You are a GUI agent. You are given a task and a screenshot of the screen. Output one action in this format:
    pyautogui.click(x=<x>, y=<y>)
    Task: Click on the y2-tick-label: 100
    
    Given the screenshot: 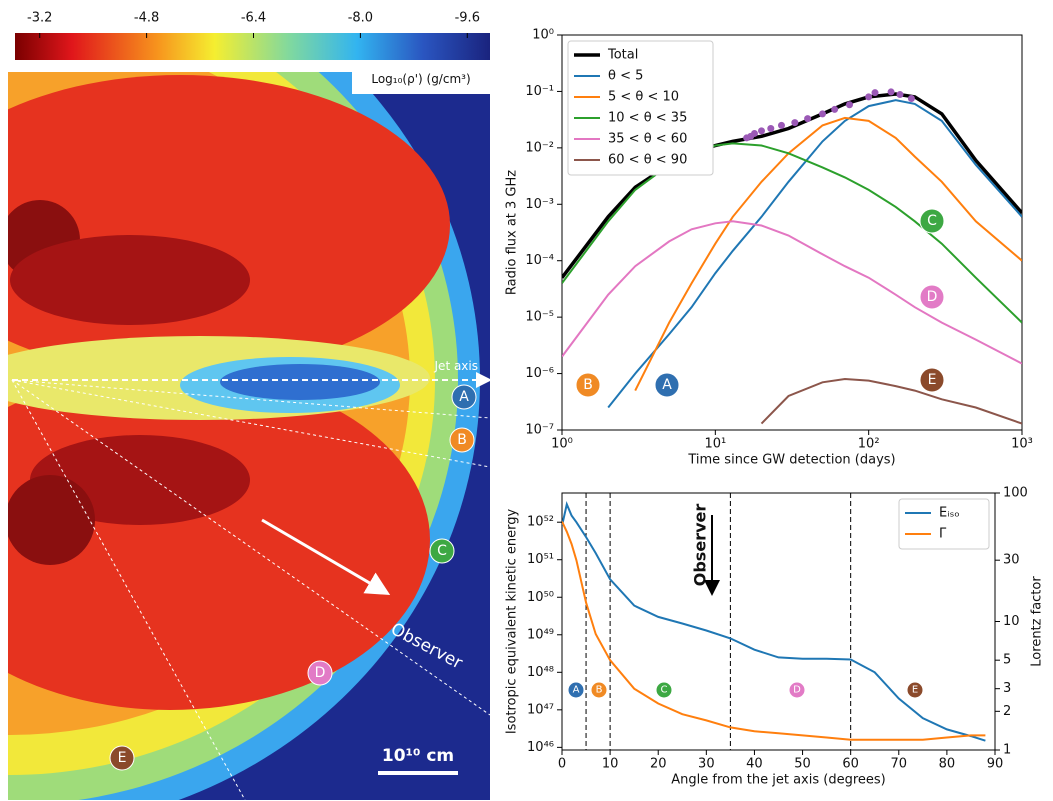 What is the action you would take?
    pyautogui.click(x=1015, y=493)
    